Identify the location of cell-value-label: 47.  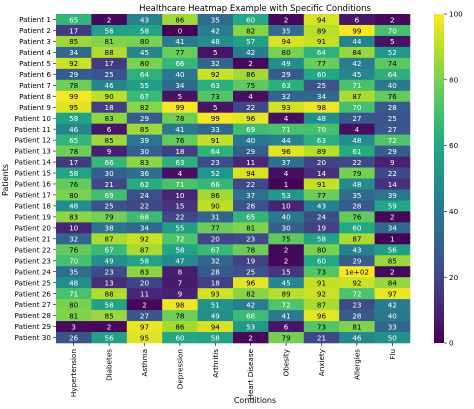
(179, 261).